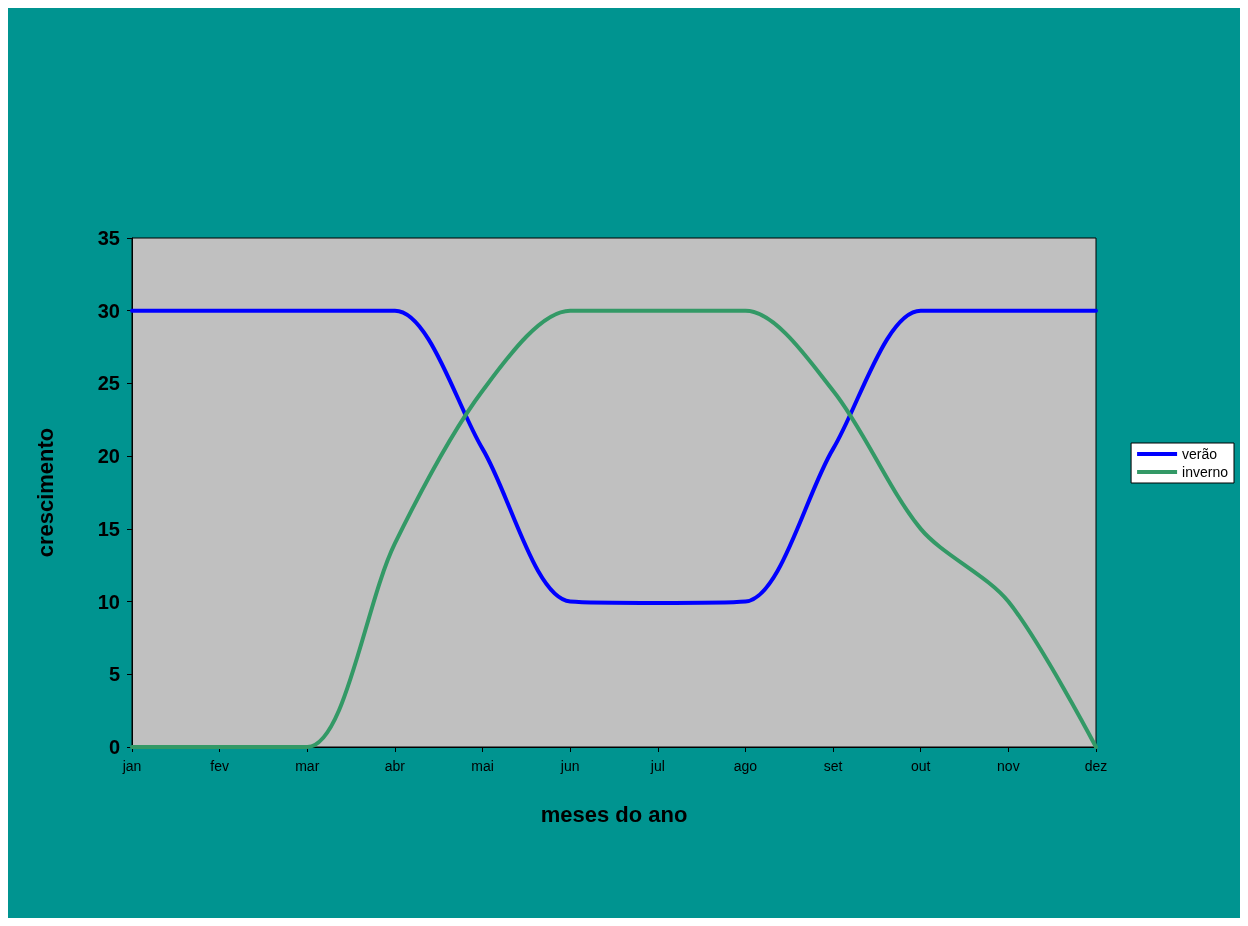 The height and width of the screenshot is (926, 1248). Describe the element at coordinates (1200, 454) in the screenshot. I see `legend-label: verão` at that location.